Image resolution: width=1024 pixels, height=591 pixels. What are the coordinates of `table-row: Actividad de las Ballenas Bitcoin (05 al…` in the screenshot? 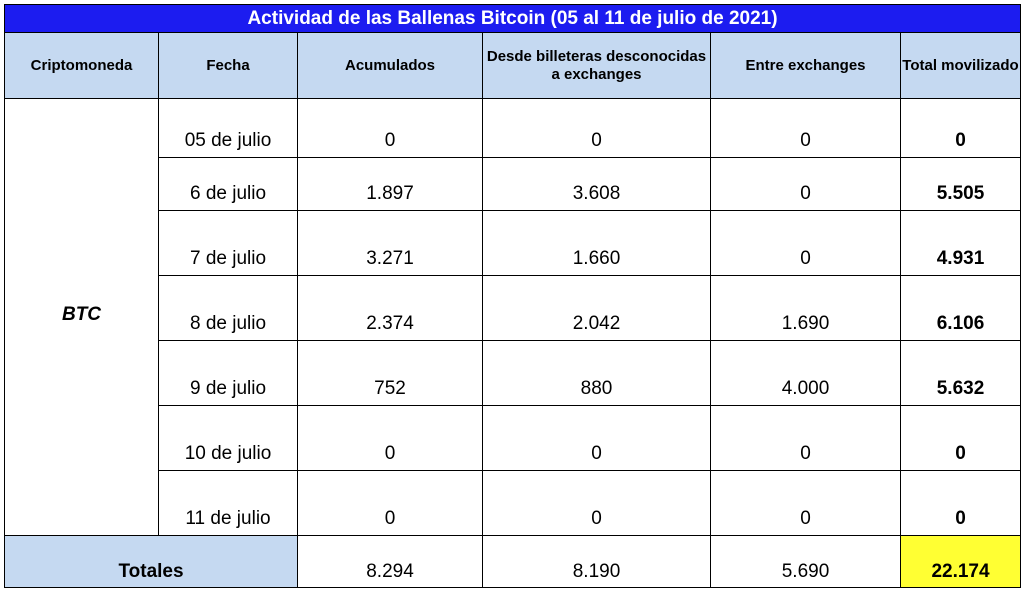 It's located at (512, 18).